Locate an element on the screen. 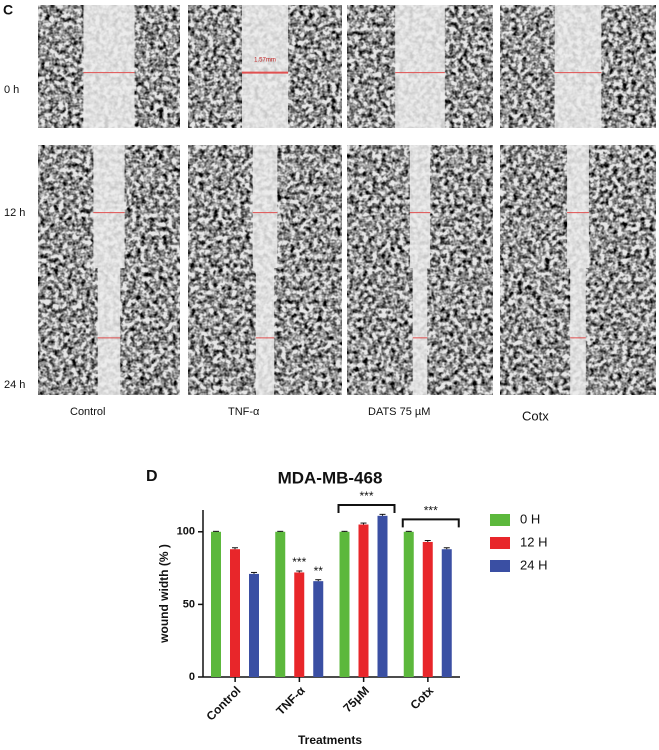  legend-label: 12 H is located at coordinates (533, 541).